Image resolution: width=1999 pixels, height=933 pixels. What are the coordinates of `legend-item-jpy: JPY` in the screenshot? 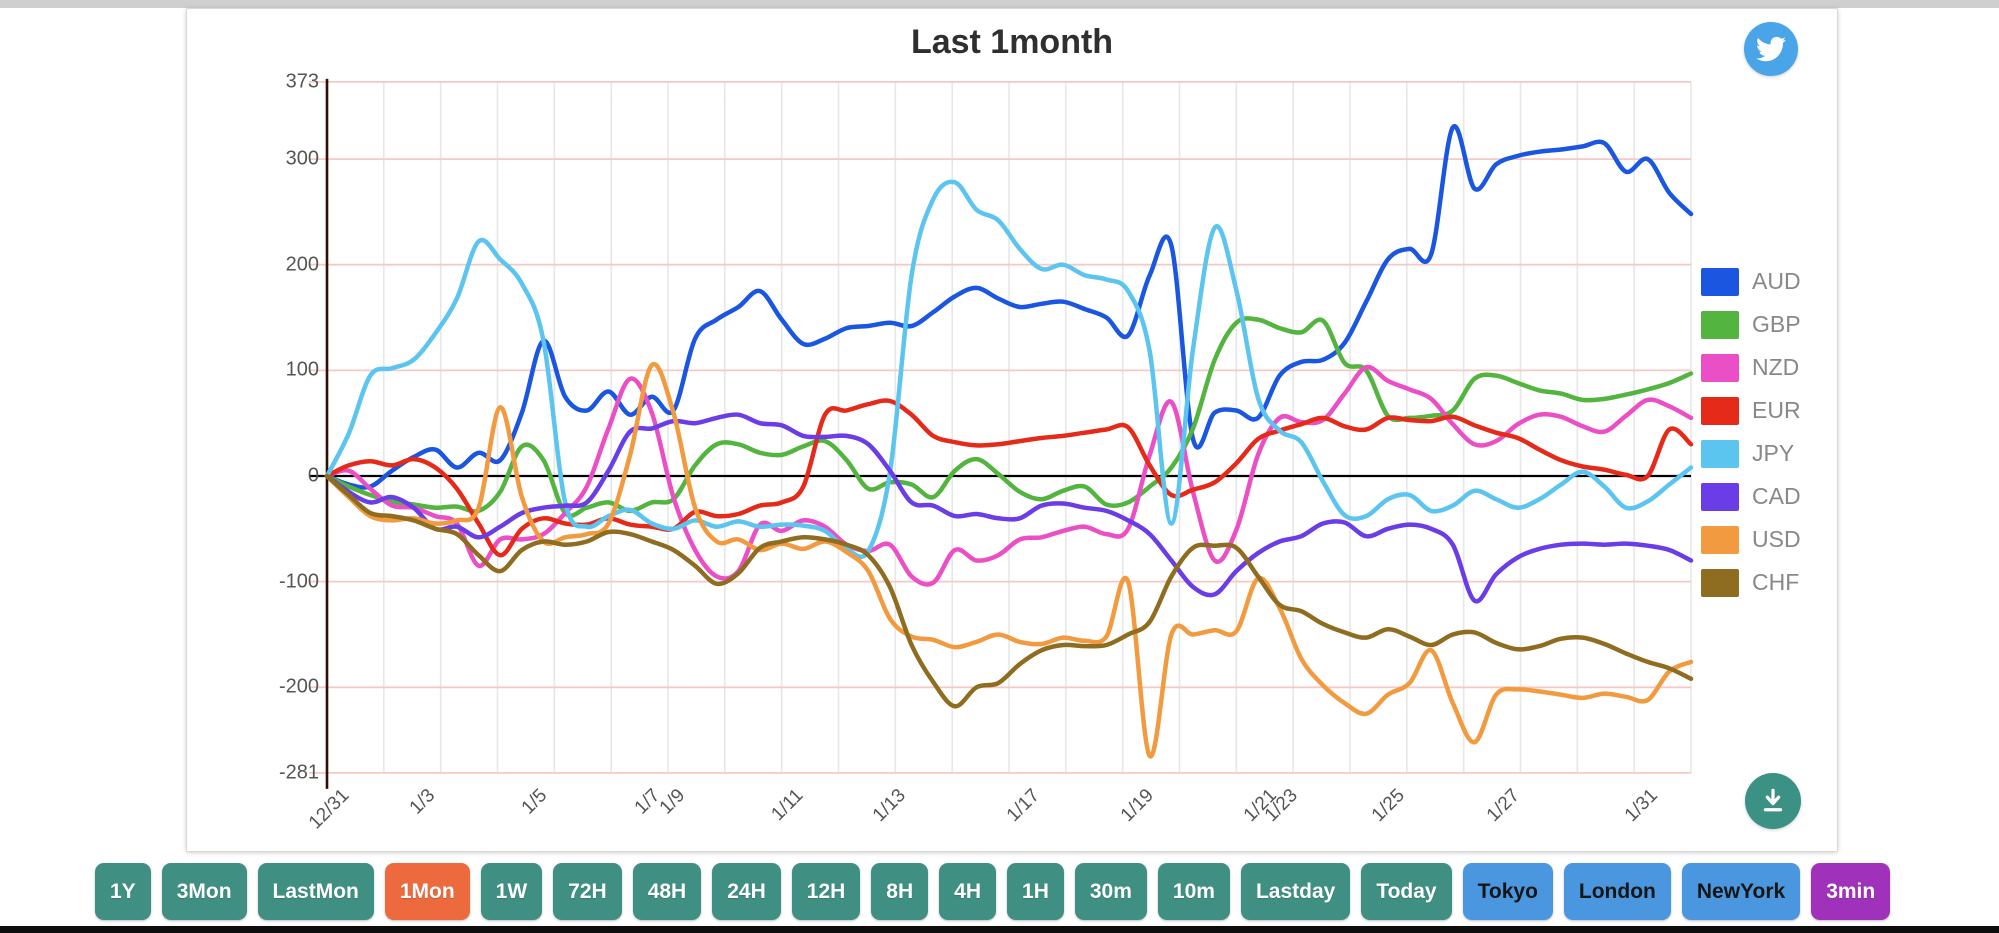 It's located at (1751, 453).